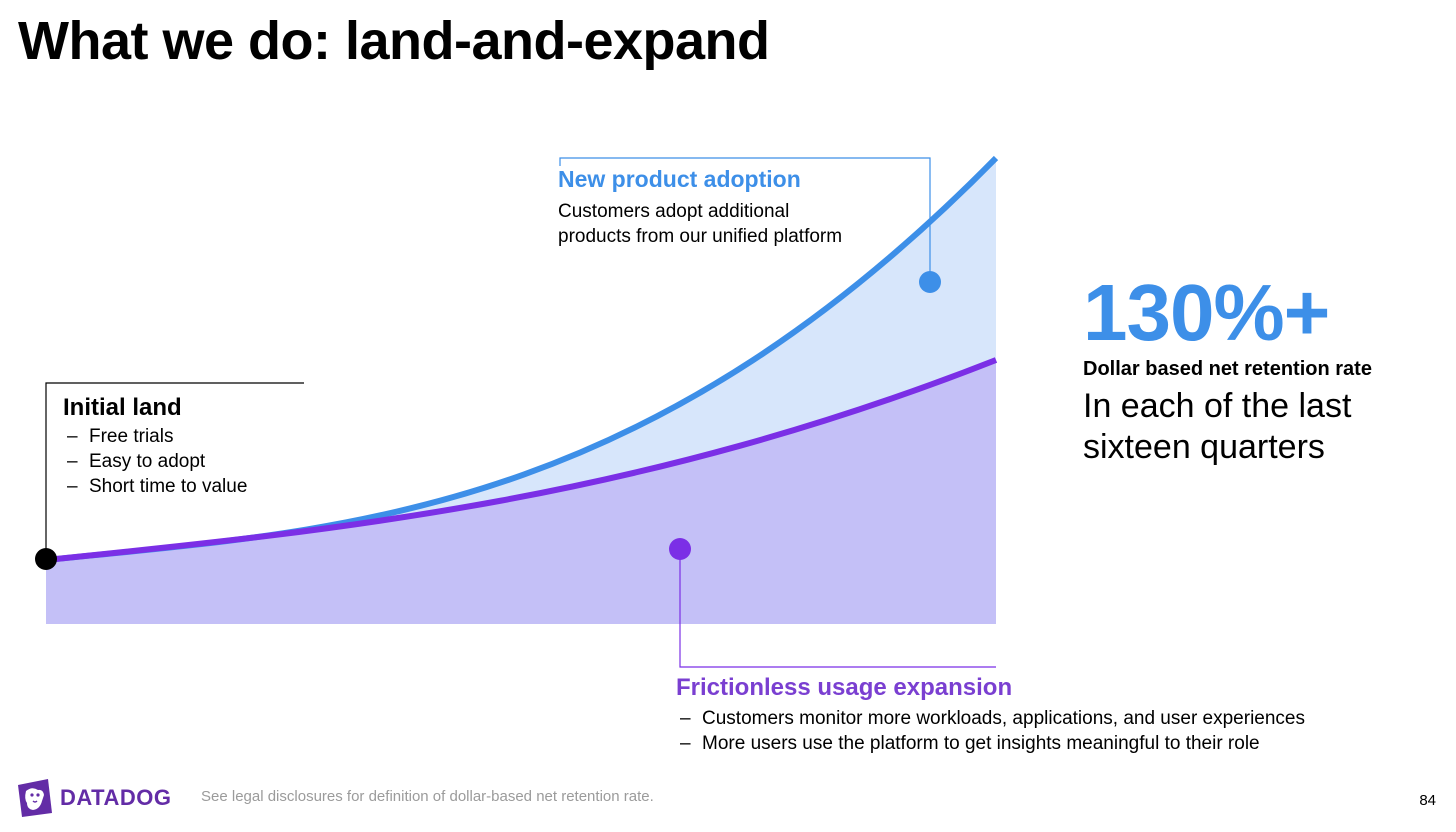 The image size is (1456, 832). What do you see at coordinates (155, 436) in the screenshot?
I see `list-item: Free trials` at bounding box center [155, 436].